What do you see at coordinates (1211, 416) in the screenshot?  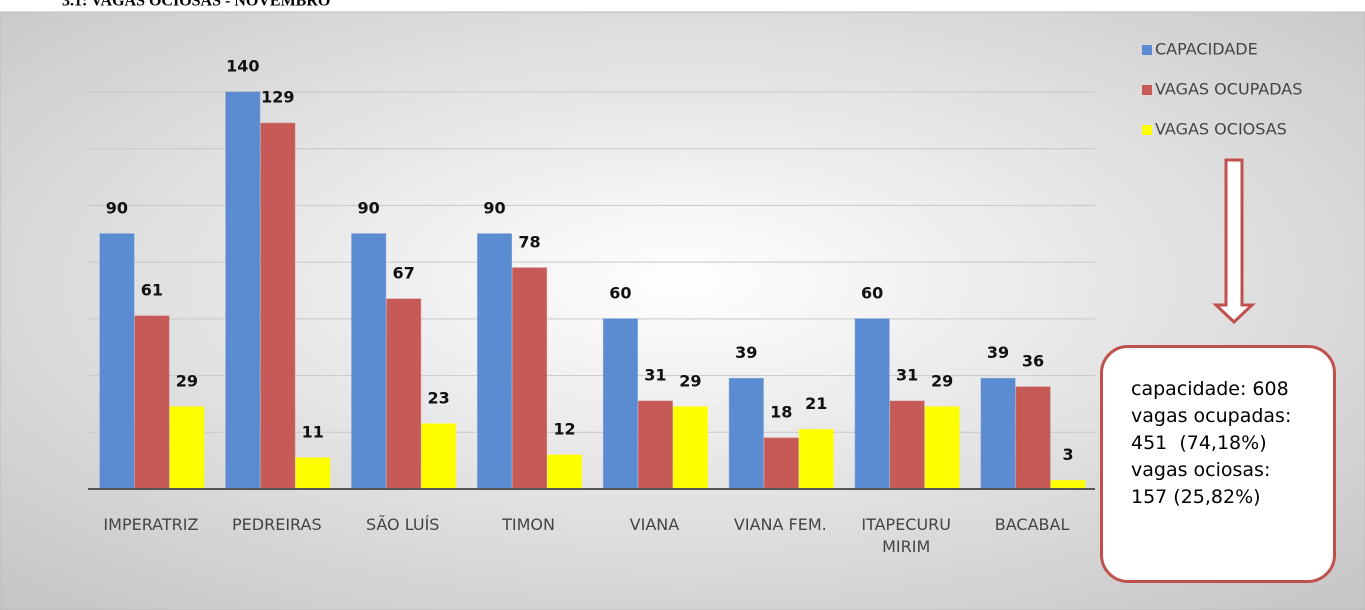 I see `annotation-line: vagas ocupadas:` at bounding box center [1211, 416].